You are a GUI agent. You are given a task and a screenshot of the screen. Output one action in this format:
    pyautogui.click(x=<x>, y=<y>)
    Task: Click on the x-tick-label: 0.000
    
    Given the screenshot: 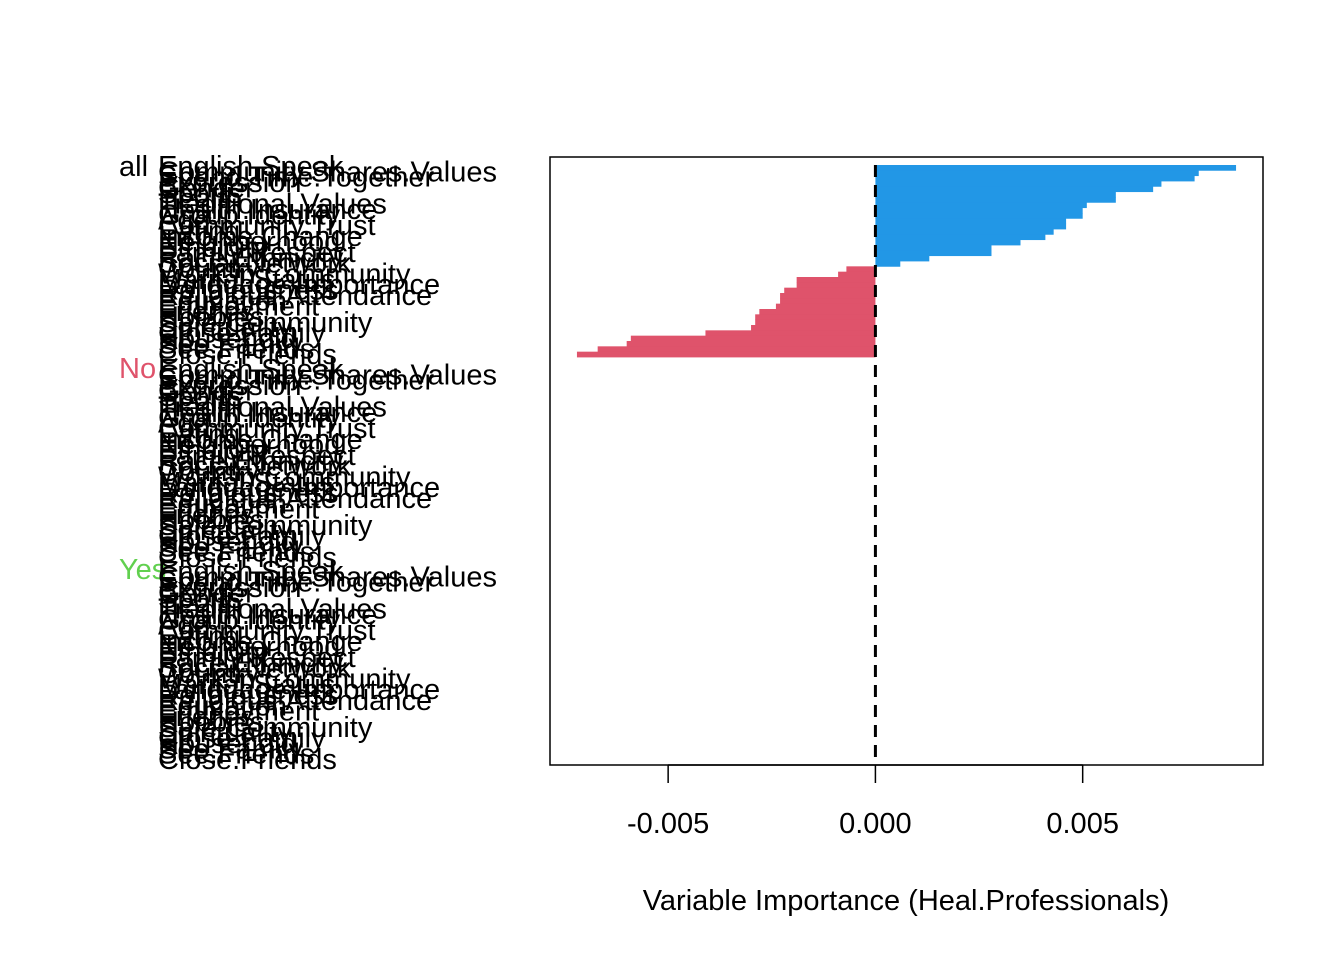 What is the action you would take?
    pyautogui.click(x=875, y=824)
    